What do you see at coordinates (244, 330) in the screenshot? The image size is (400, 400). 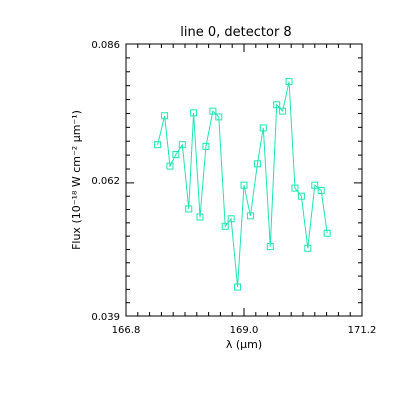 I see `x-tick-label-1: 169.0` at bounding box center [244, 330].